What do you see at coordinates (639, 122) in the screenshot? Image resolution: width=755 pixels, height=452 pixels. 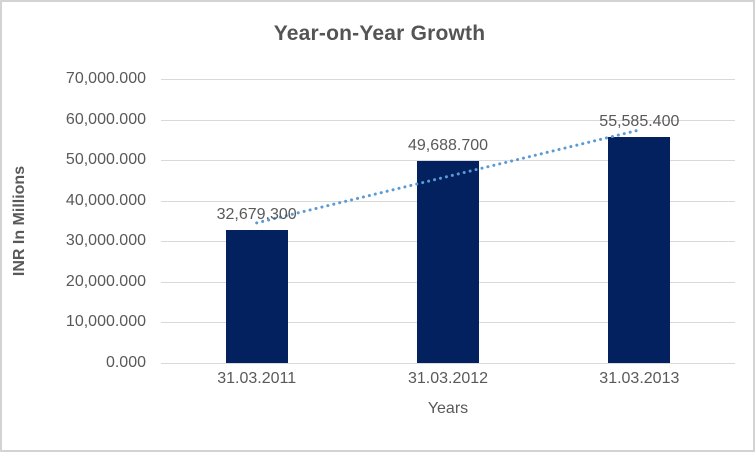 I see `bar-data-label: 55,585.400` at bounding box center [639, 122].